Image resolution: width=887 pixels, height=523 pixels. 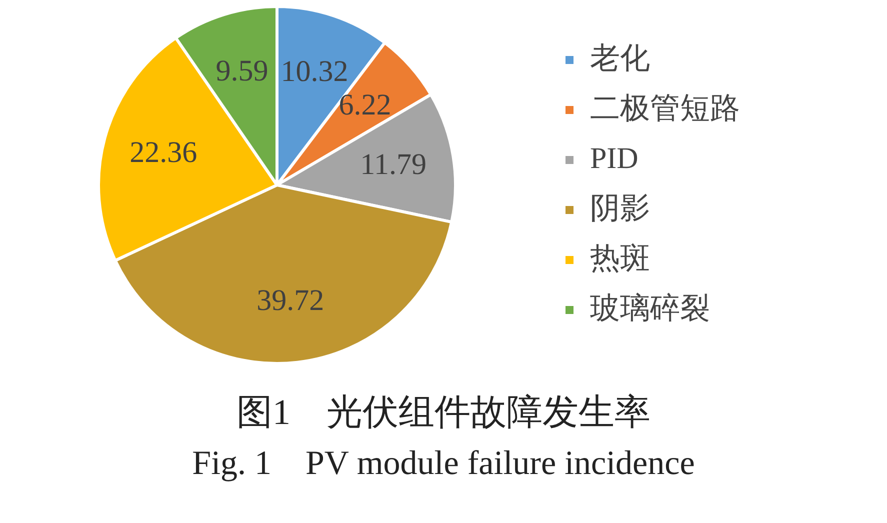 What do you see at coordinates (444, 412) in the screenshot?
I see `text: 图1 光伏组件故障发生率` at bounding box center [444, 412].